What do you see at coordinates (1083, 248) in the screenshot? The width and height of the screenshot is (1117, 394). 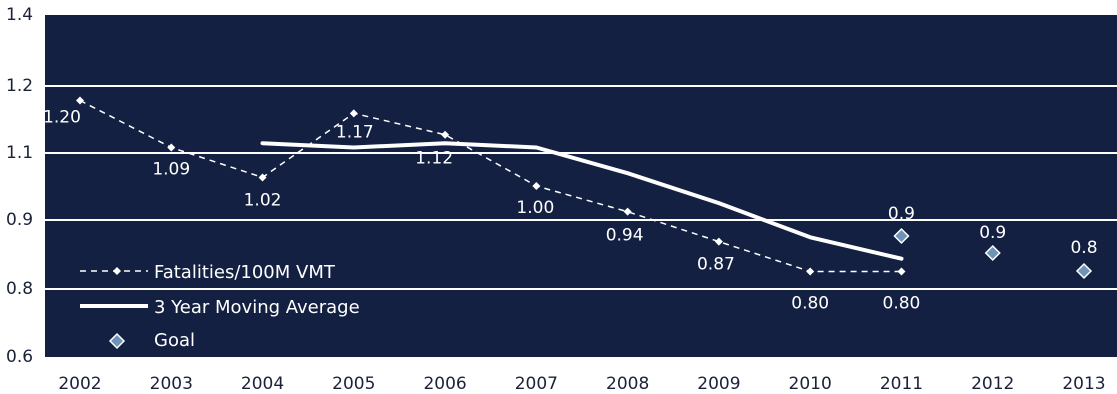 I see `goal-data-label: 0.8` at bounding box center [1083, 248].